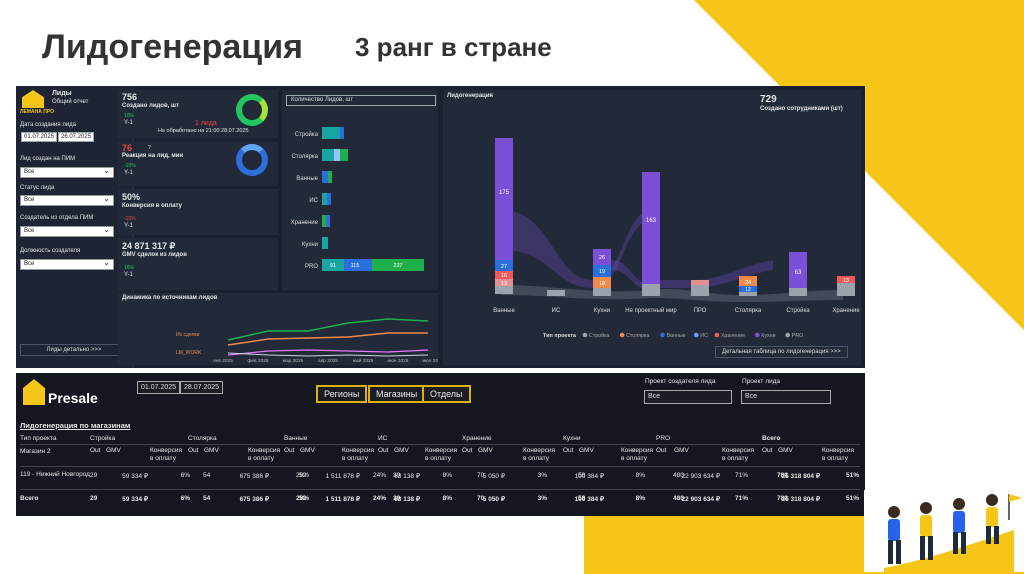  What do you see at coordinates (504, 290) in the screenshot?
I see `bar-vannye-grey` at bounding box center [504, 290].